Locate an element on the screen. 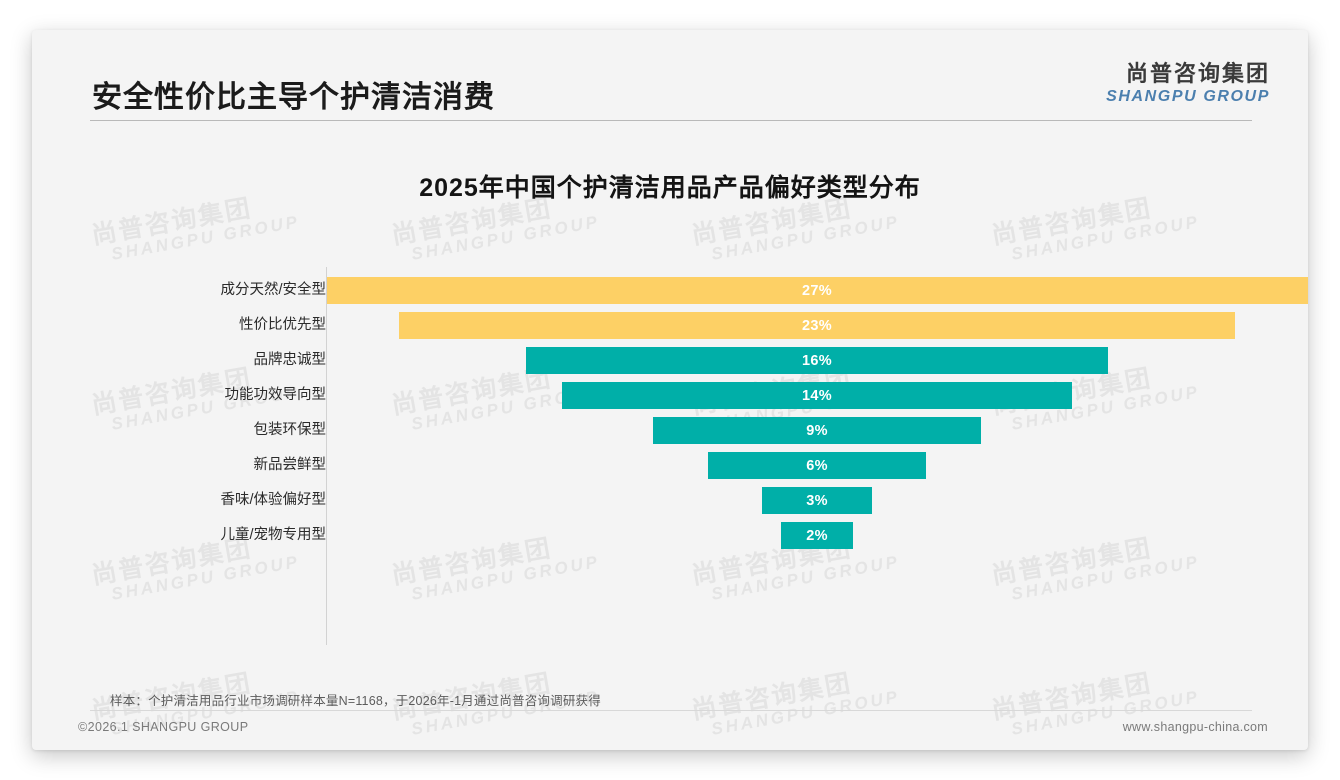 Image resolution: width=1340 pixels, height=780 pixels. chart-bar-track: 3% is located at coordinates (817, 500).